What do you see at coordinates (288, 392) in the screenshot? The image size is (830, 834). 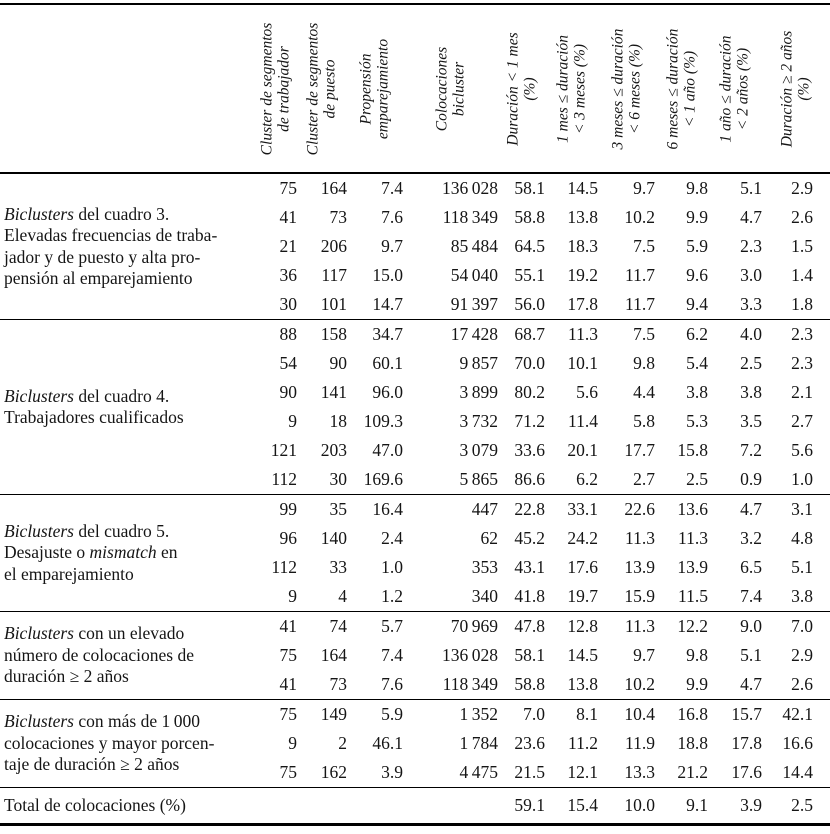 I see `cell-cluster-trabajador: 90` at bounding box center [288, 392].